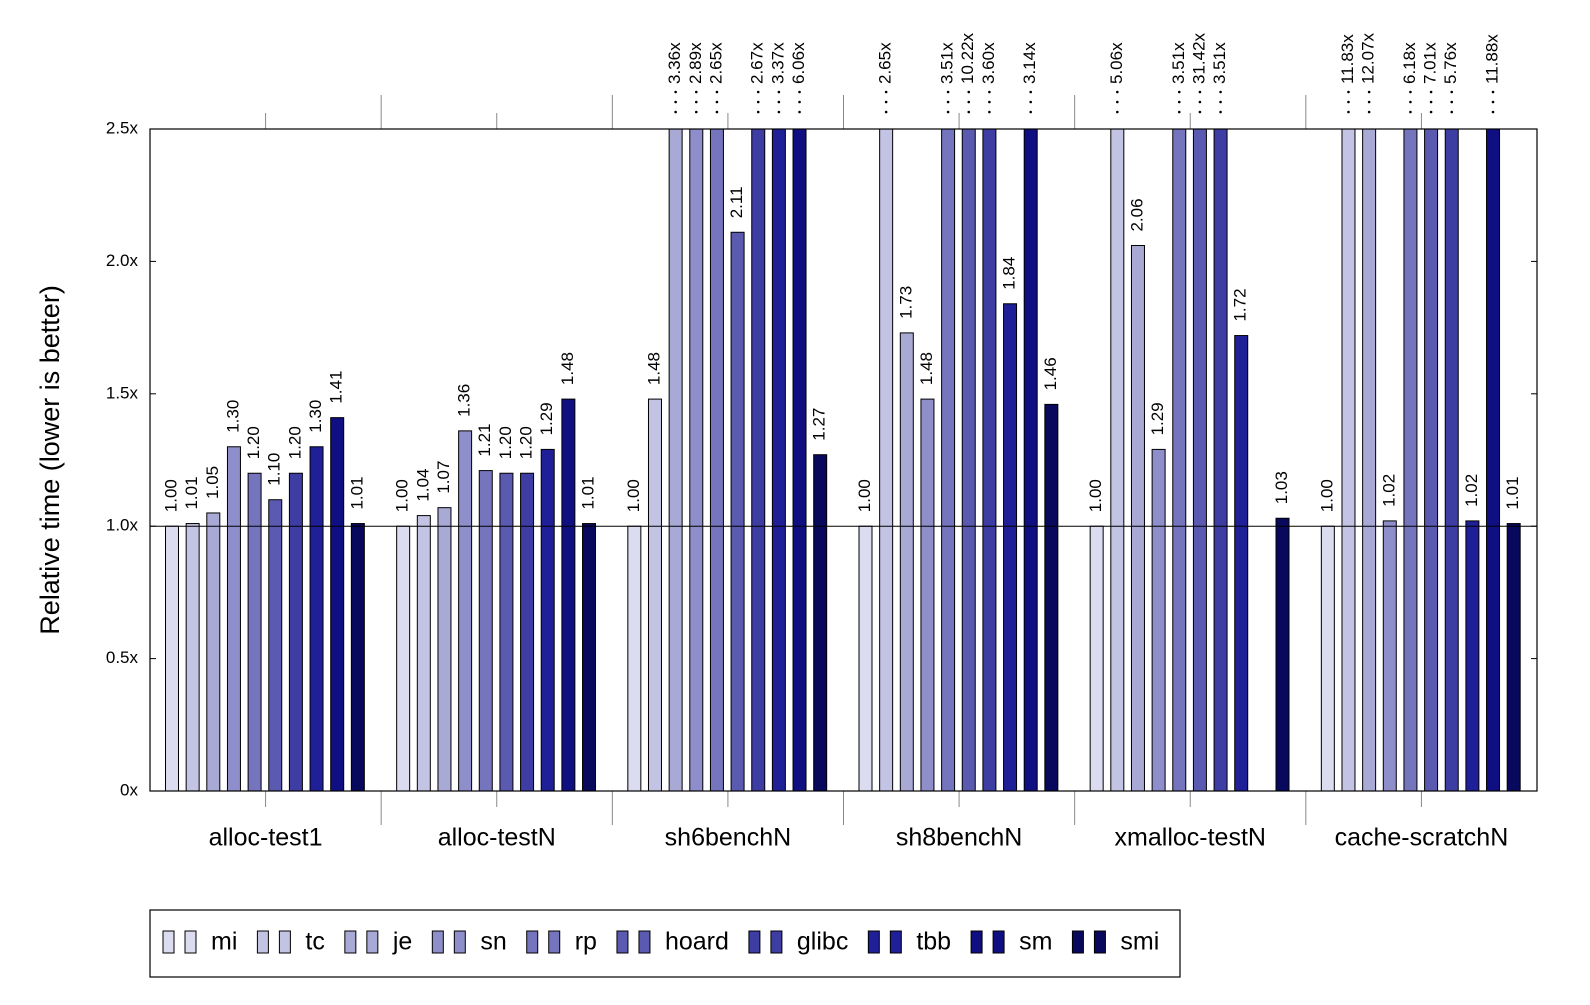 Image resolution: width=1590 pixels, height=1005 pixels. What do you see at coordinates (484, 439) in the screenshot?
I see `value-label: 1.21` at bounding box center [484, 439].